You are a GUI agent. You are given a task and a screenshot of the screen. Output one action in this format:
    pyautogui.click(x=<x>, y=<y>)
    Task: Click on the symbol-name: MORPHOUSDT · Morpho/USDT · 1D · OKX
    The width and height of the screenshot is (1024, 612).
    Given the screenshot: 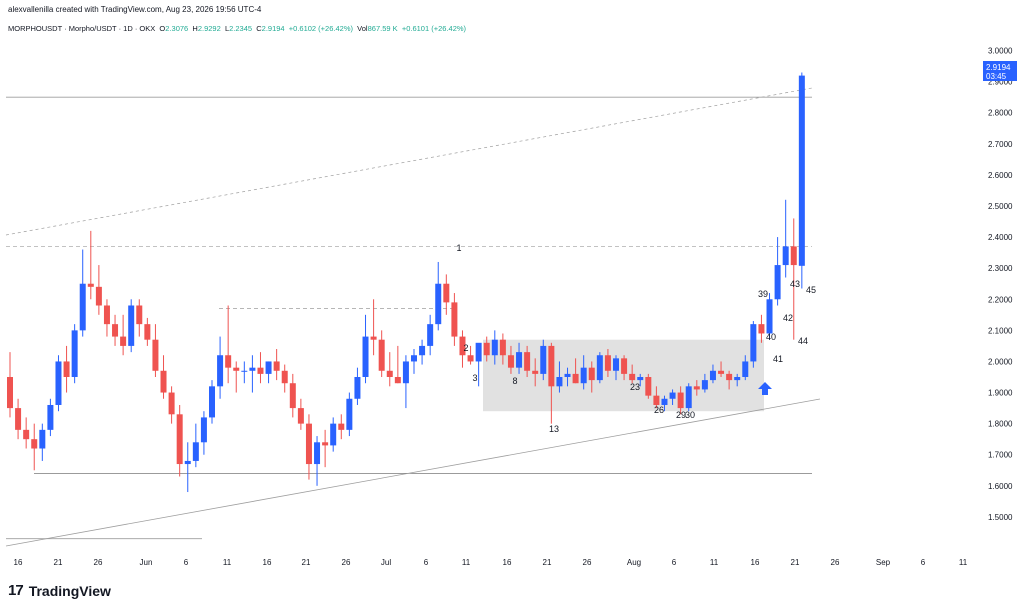 What is the action you would take?
    pyautogui.click(x=82, y=28)
    